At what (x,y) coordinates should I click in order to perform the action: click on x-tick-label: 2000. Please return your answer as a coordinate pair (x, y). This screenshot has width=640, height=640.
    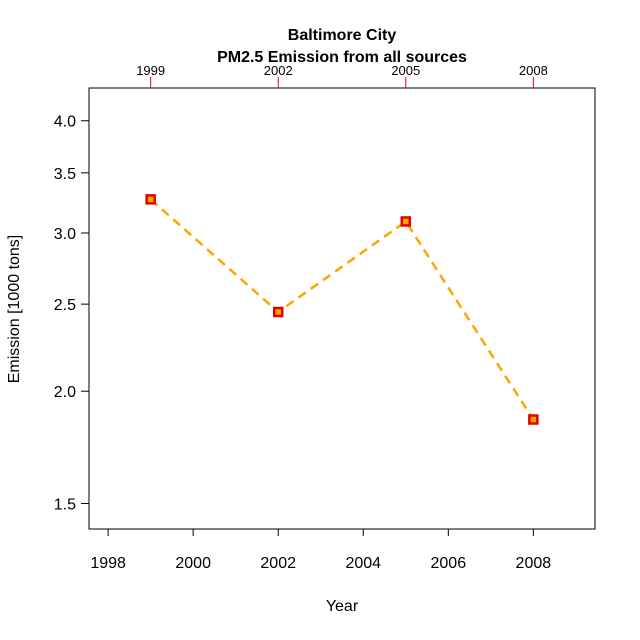
    Looking at the image, I should click on (193, 563).